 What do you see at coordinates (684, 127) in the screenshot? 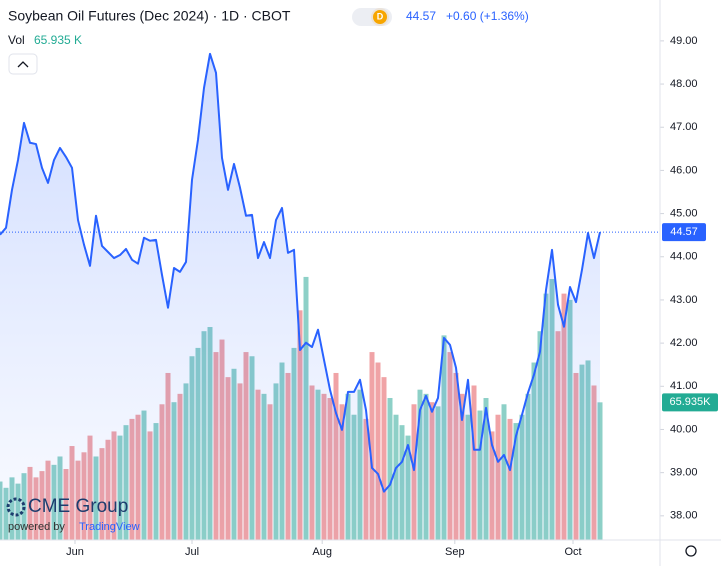
I see `y-tick-label: 47.00` at bounding box center [684, 127].